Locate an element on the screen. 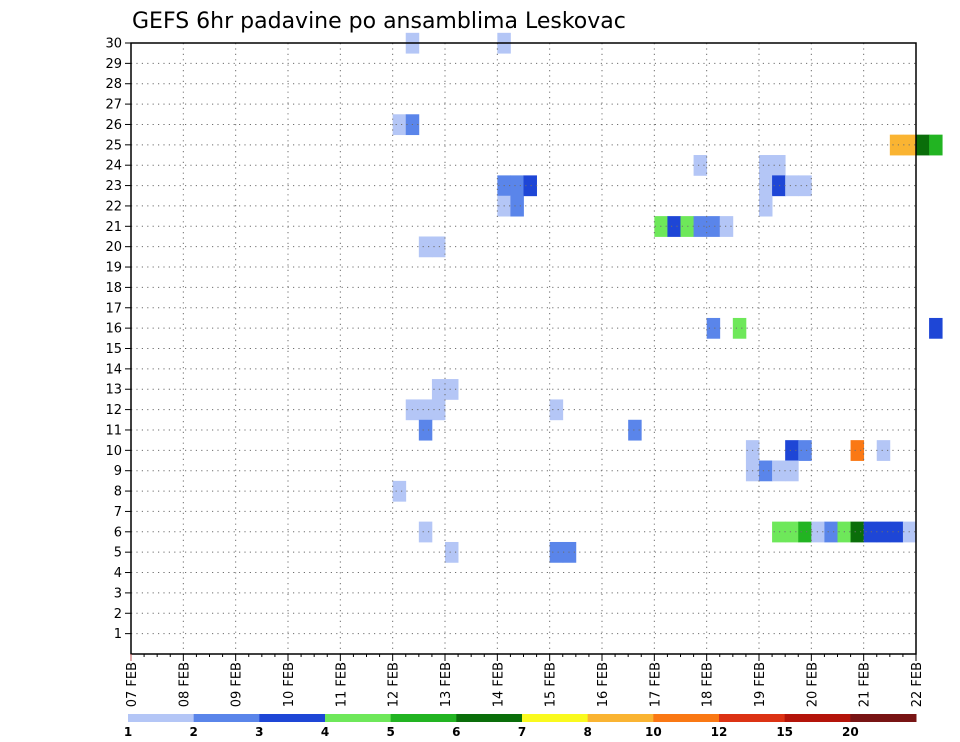 This screenshot has width=960, height=742. y-tick-label-29: 29 is located at coordinates (113, 64).